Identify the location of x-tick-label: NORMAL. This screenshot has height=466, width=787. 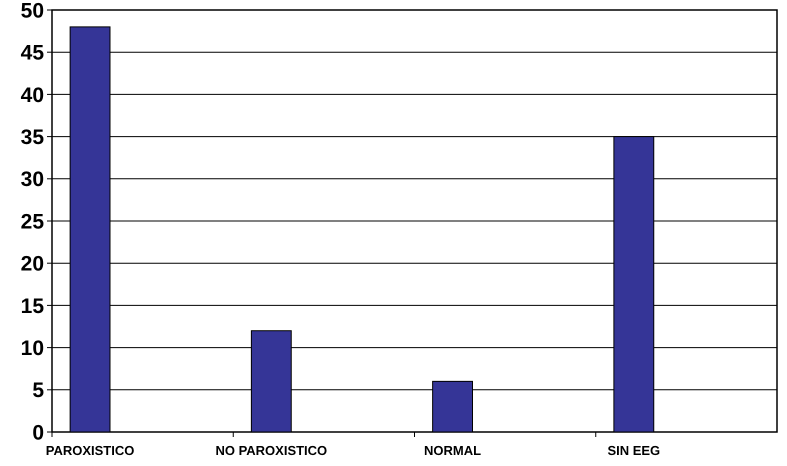
(453, 450).